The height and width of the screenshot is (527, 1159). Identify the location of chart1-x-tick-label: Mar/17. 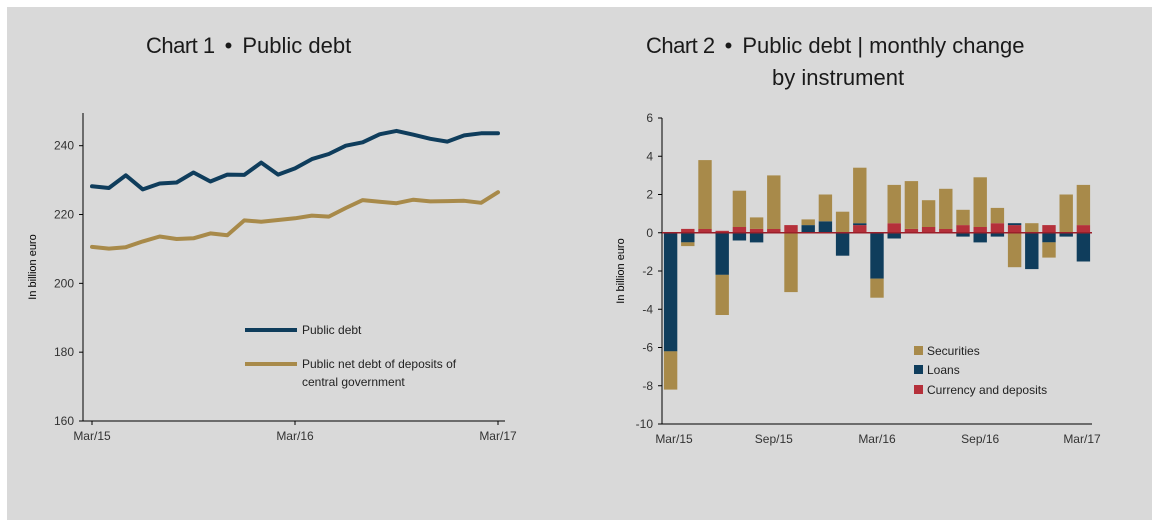
(498, 436).